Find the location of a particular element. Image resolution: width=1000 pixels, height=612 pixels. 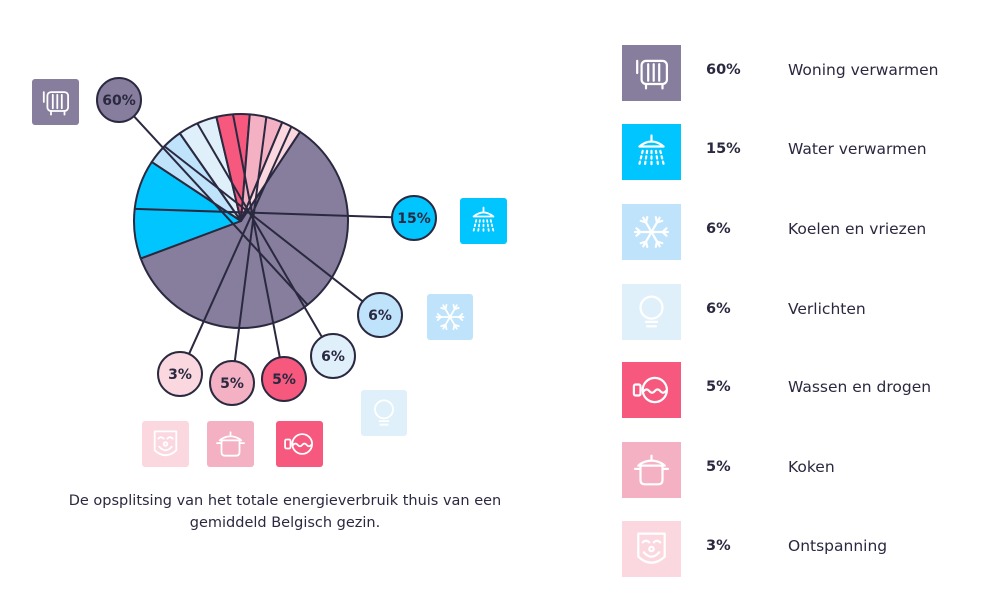

value-label-3: 6% is located at coordinates (333, 357).